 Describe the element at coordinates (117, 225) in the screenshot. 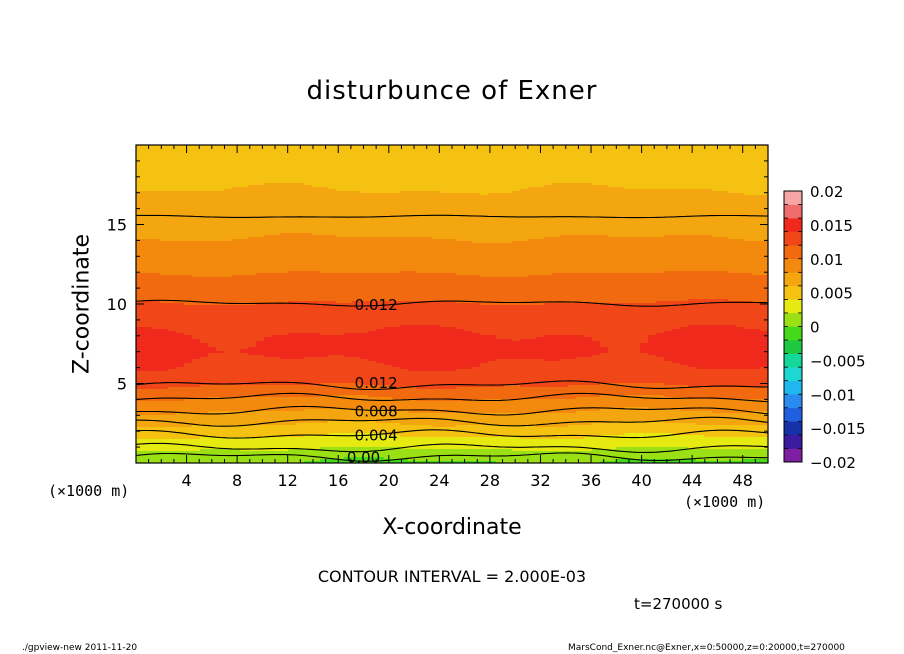

I see `y-tick-label: 15` at that location.